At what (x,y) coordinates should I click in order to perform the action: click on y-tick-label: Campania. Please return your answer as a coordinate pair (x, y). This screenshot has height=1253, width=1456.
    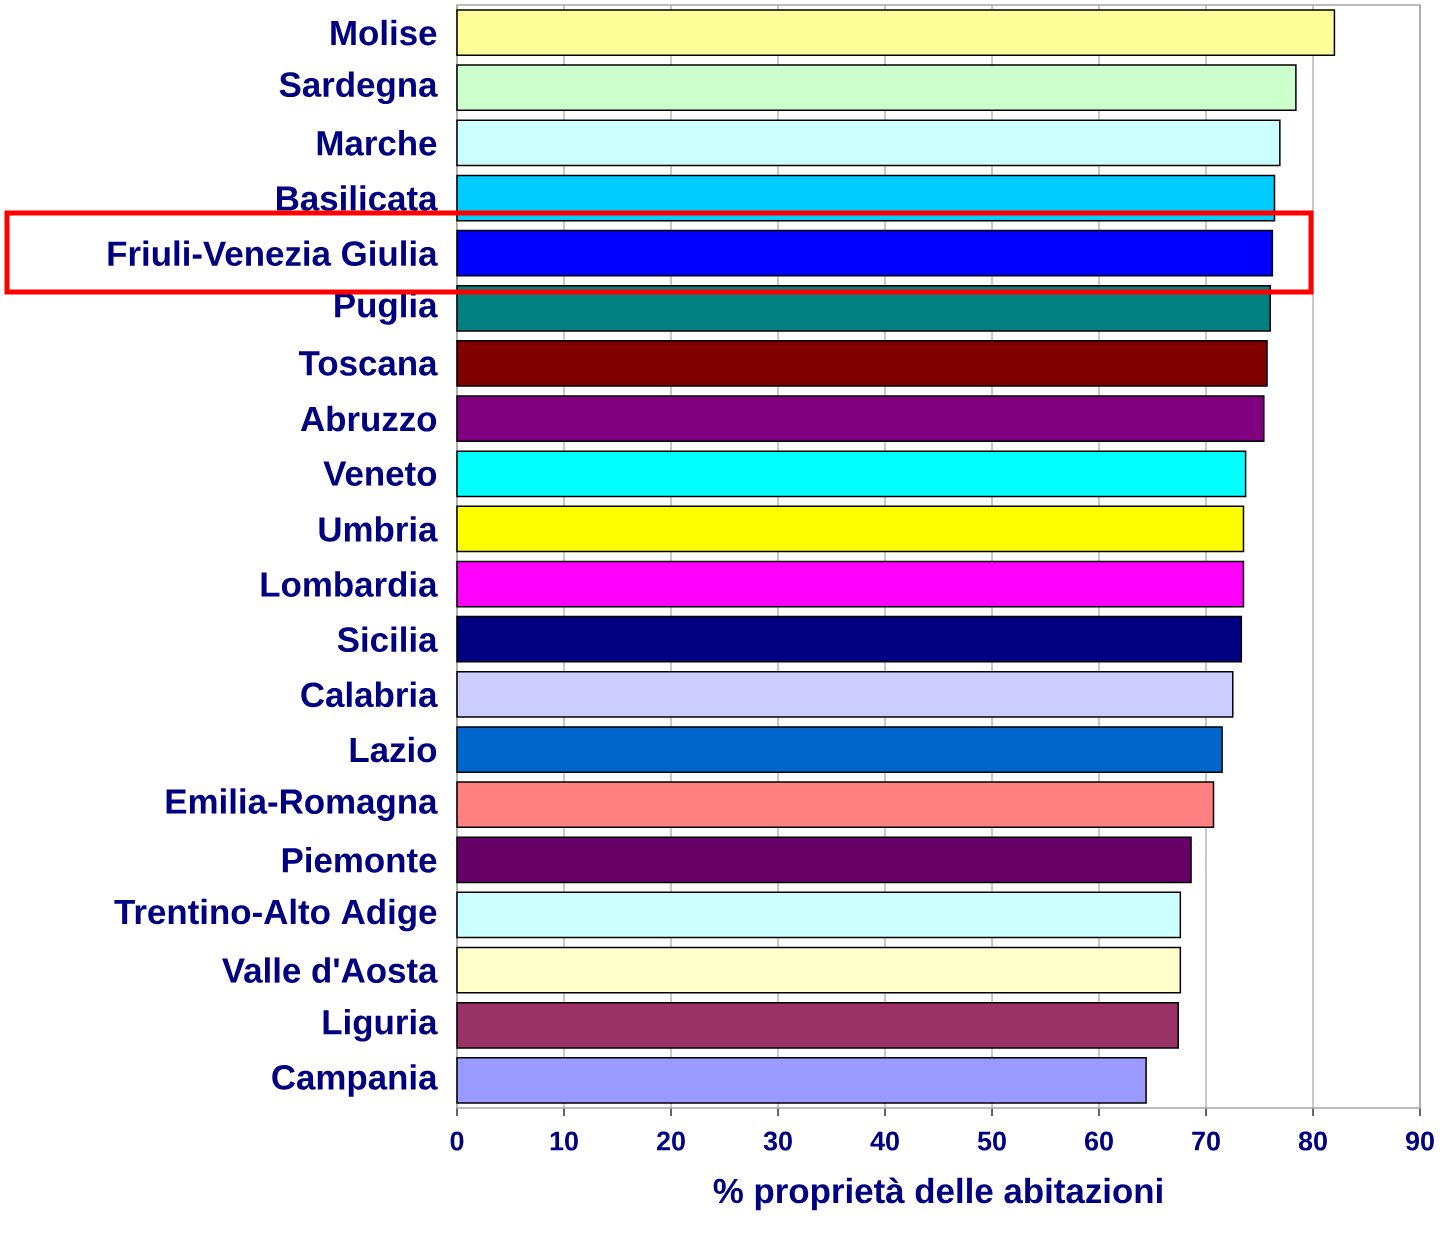
    Looking at the image, I should click on (355, 1080).